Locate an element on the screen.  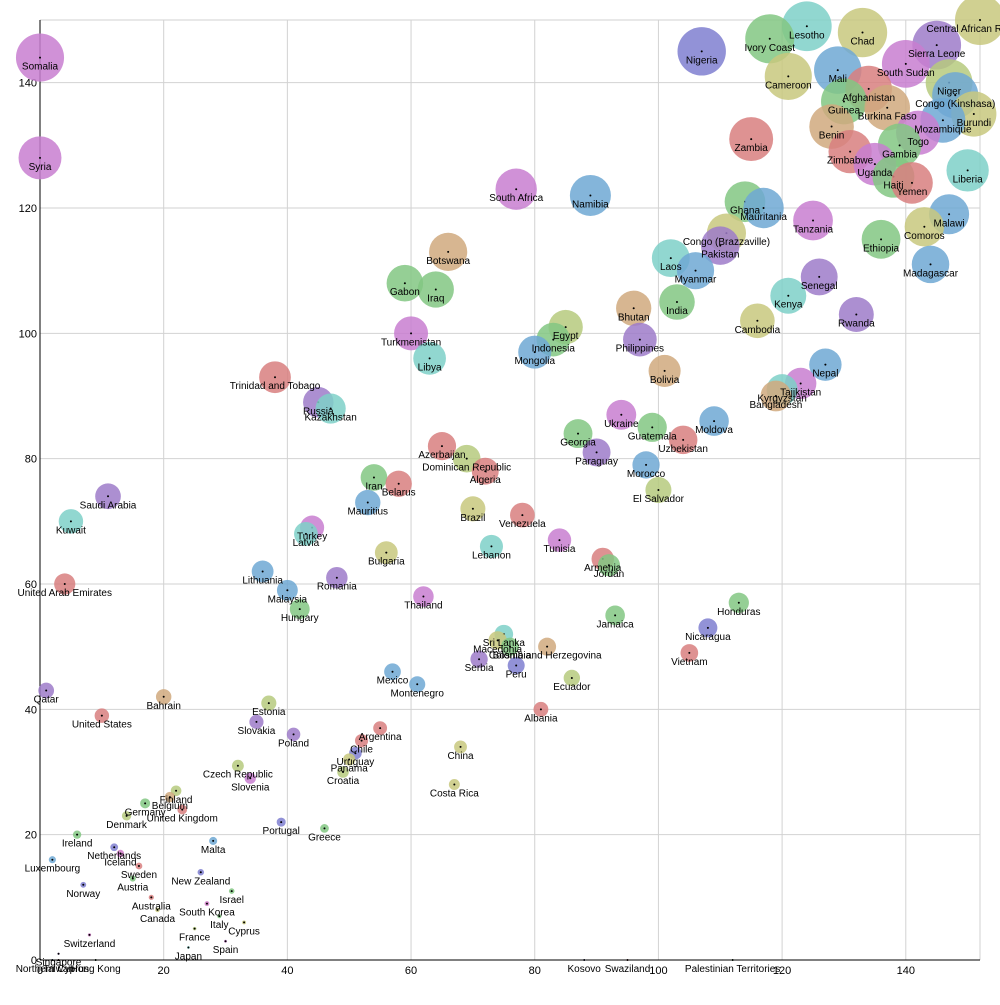
bubble-label: Venezuela is located at coordinates (522, 524).